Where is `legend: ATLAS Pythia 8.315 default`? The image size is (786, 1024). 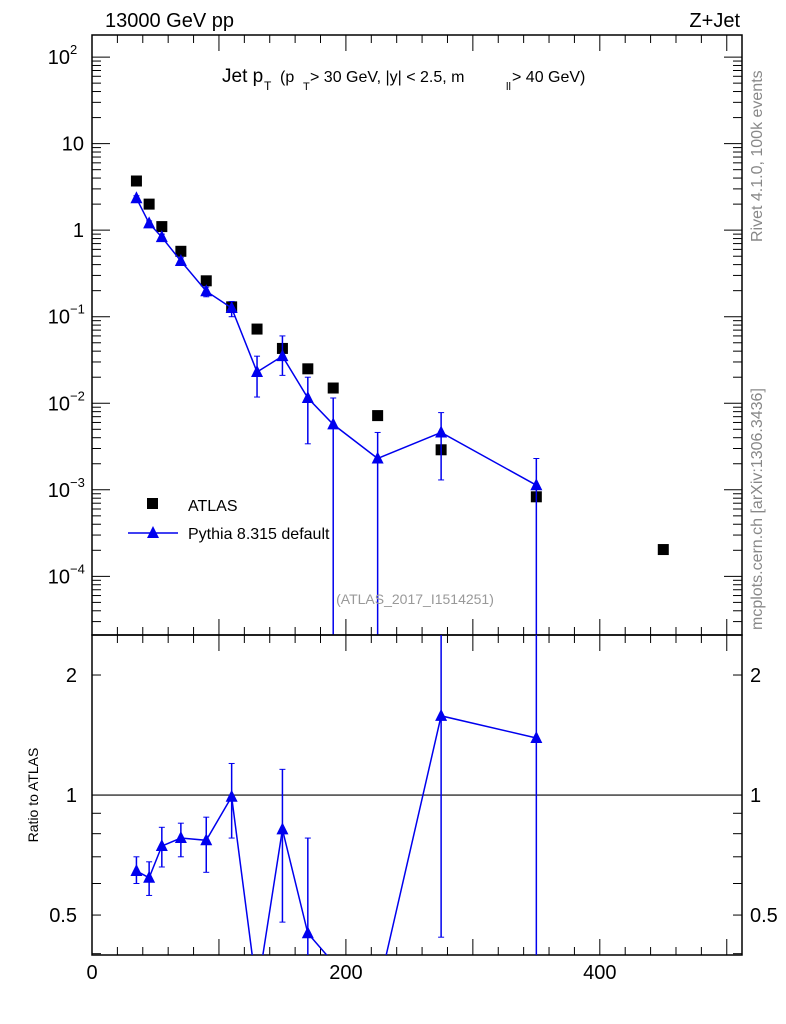 legend: ATLAS Pythia 8.315 default is located at coordinates (229, 520).